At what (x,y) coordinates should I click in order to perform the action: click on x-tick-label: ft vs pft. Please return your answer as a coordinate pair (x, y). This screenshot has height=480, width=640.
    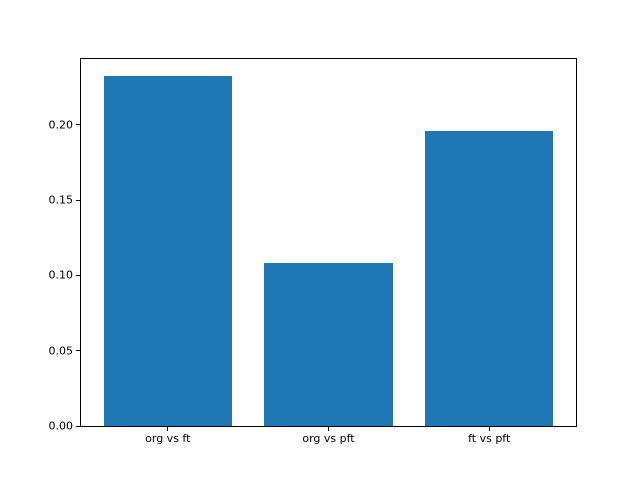
    Looking at the image, I should click on (489, 438).